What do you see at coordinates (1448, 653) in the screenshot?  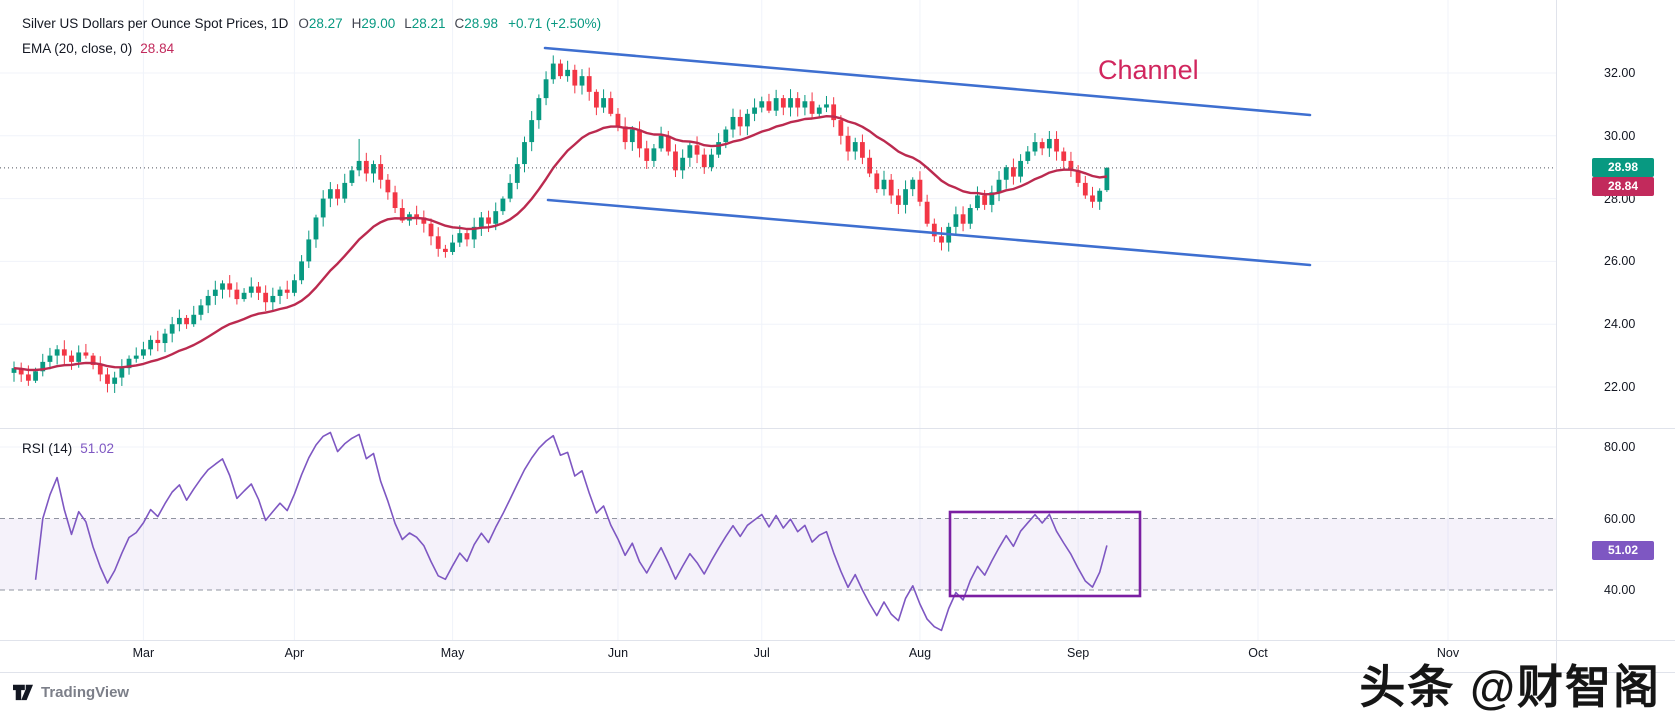 I see `month-label-nov: Nov` at bounding box center [1448, 653].